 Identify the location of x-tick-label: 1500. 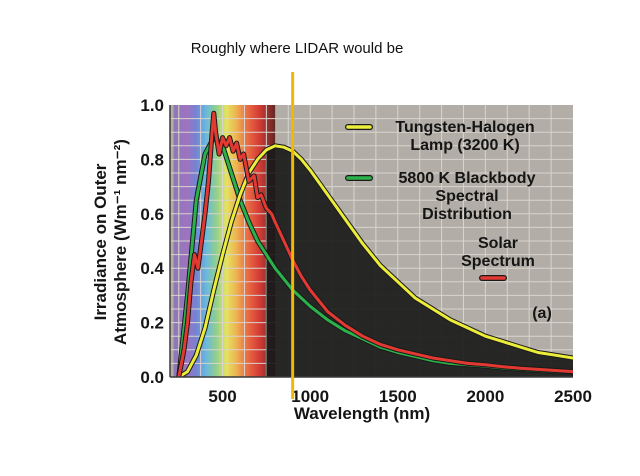
(398, 396).